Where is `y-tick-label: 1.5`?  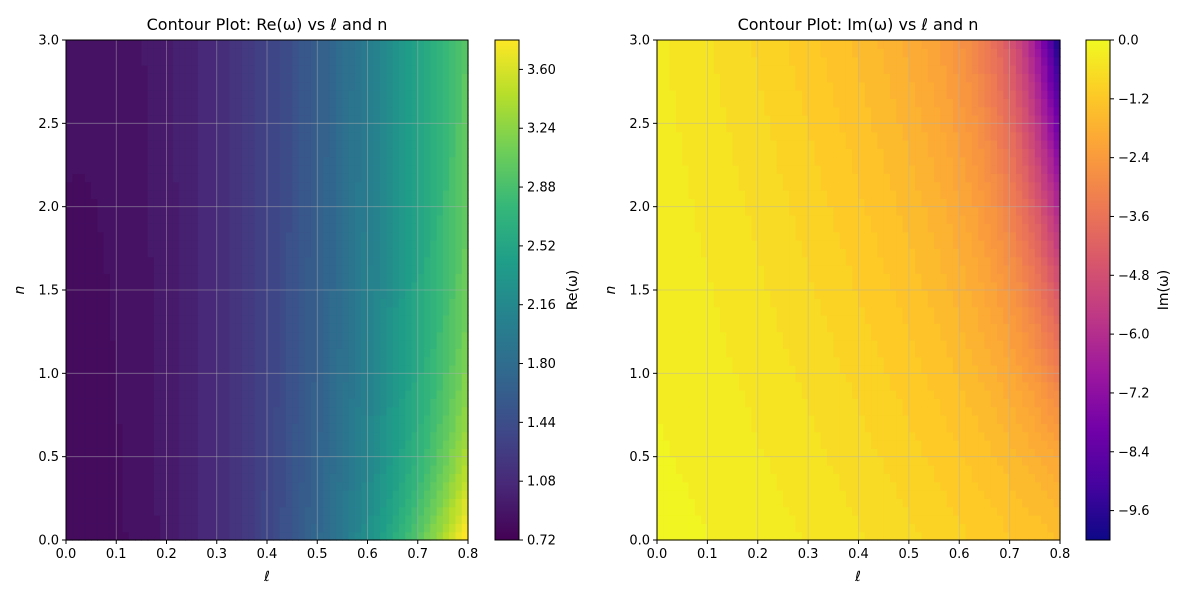
y-tick-label: 1.5 is located at coordinates (48, 291).